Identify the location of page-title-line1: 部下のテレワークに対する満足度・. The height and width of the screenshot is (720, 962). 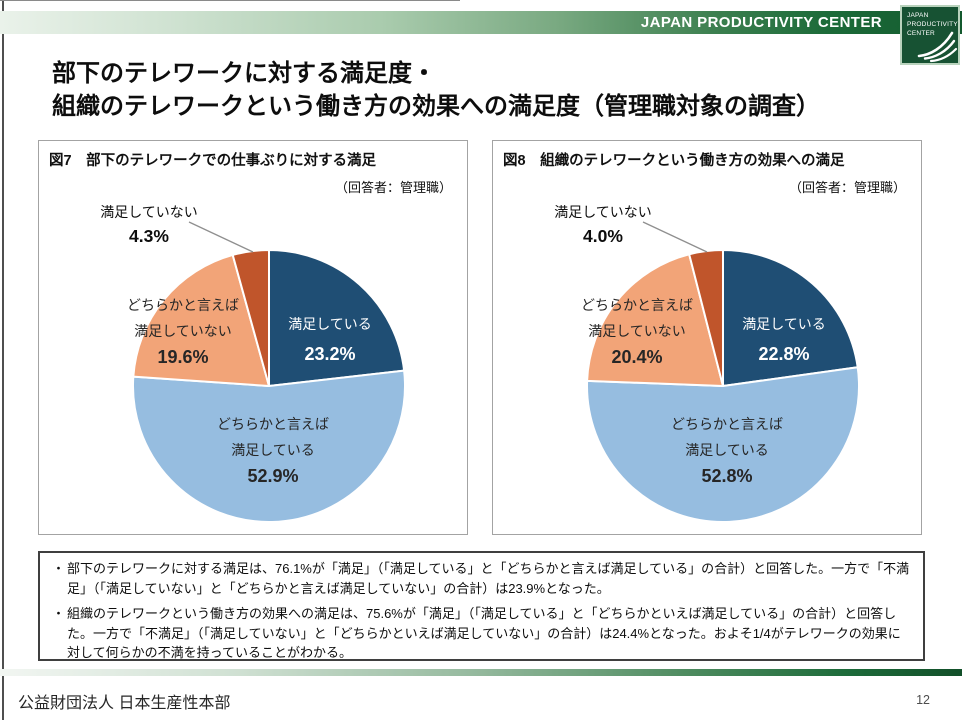
(244, 73).